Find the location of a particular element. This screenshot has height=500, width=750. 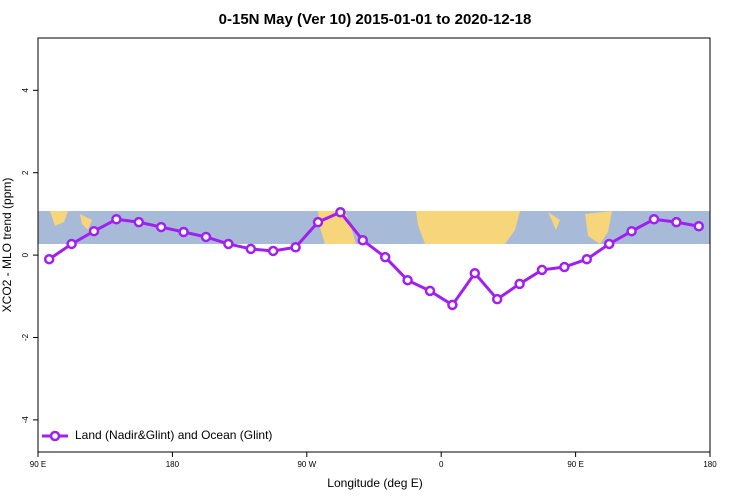

y-axis-label: XCO2 - MLO trend (ppm) is located at coordinates (7, 245).